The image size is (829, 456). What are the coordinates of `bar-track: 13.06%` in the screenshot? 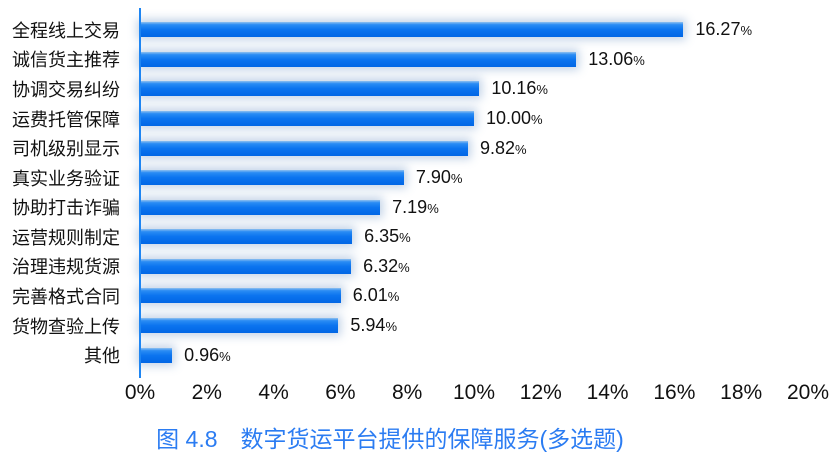 It's located at (474, 60).